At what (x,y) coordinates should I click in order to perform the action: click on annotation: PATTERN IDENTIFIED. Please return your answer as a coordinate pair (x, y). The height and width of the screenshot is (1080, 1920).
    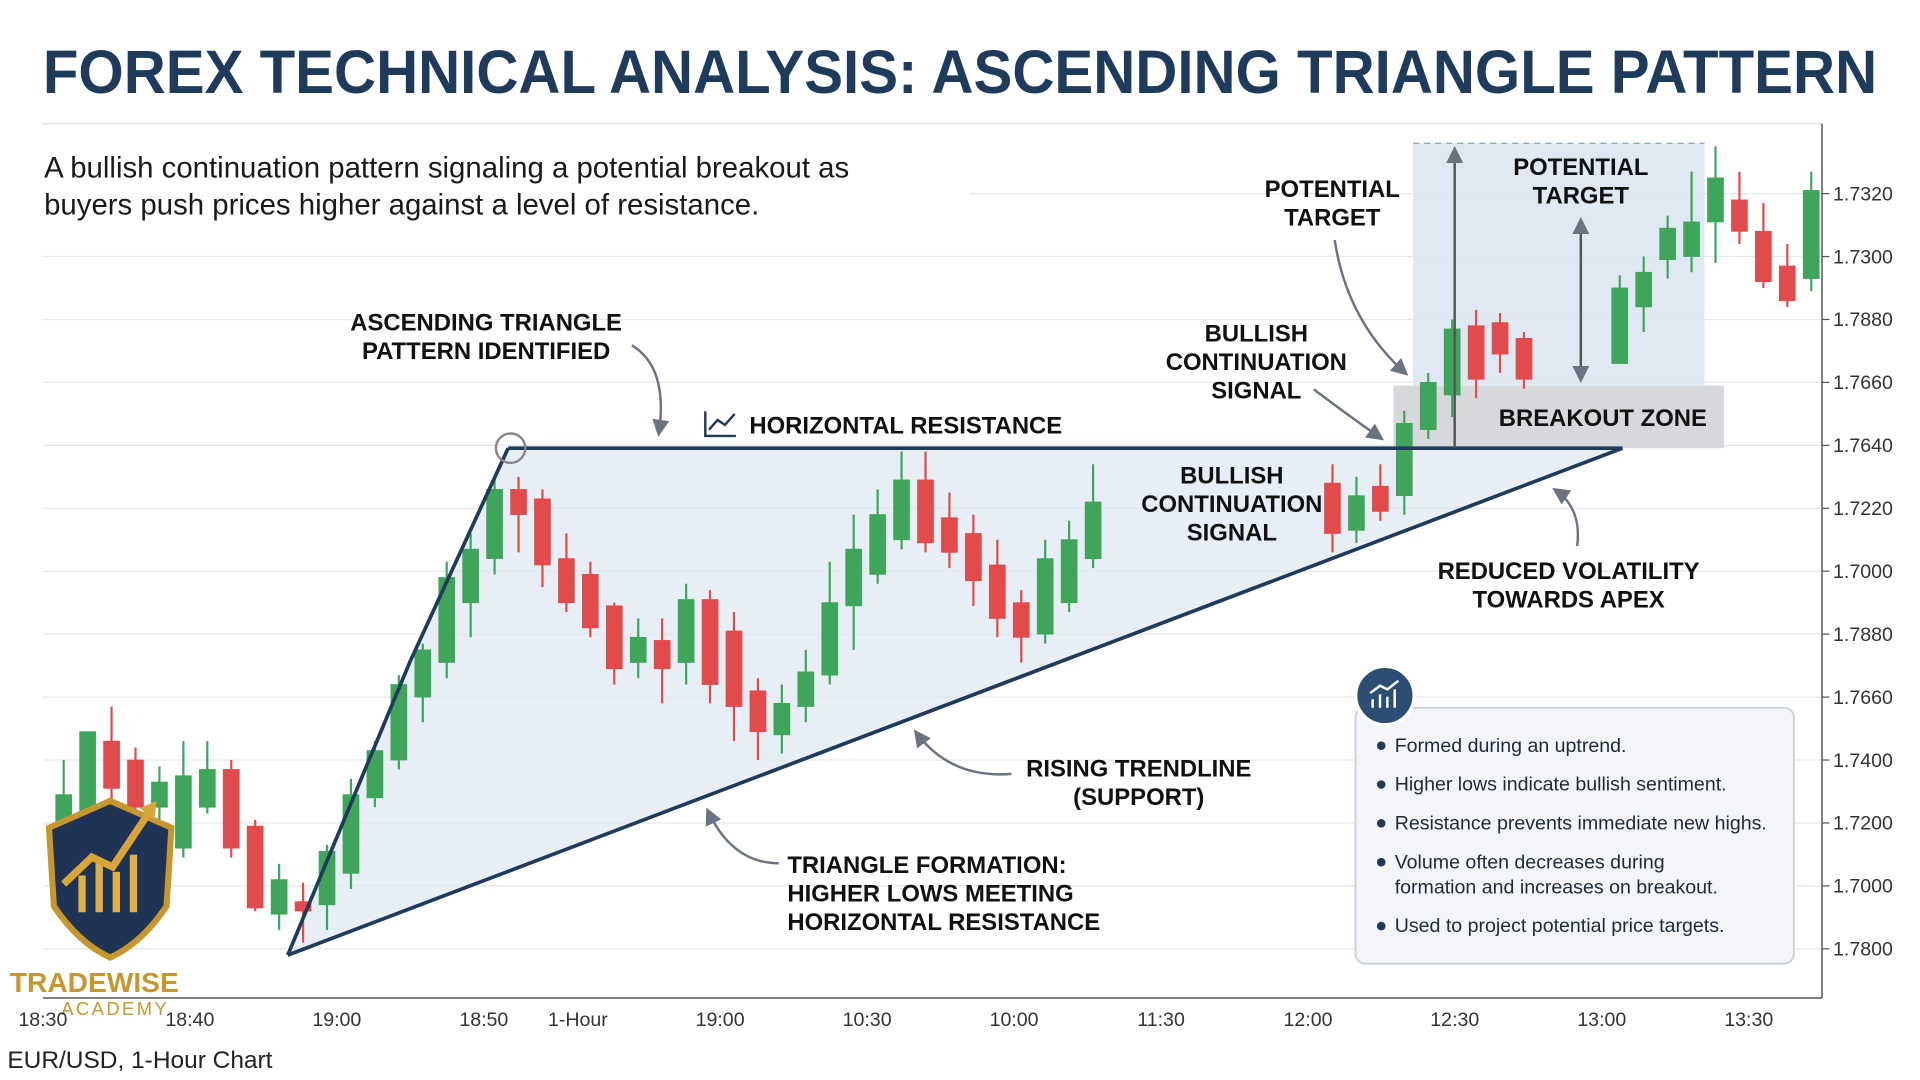
    Looking at the image, I should click on (486, 351).